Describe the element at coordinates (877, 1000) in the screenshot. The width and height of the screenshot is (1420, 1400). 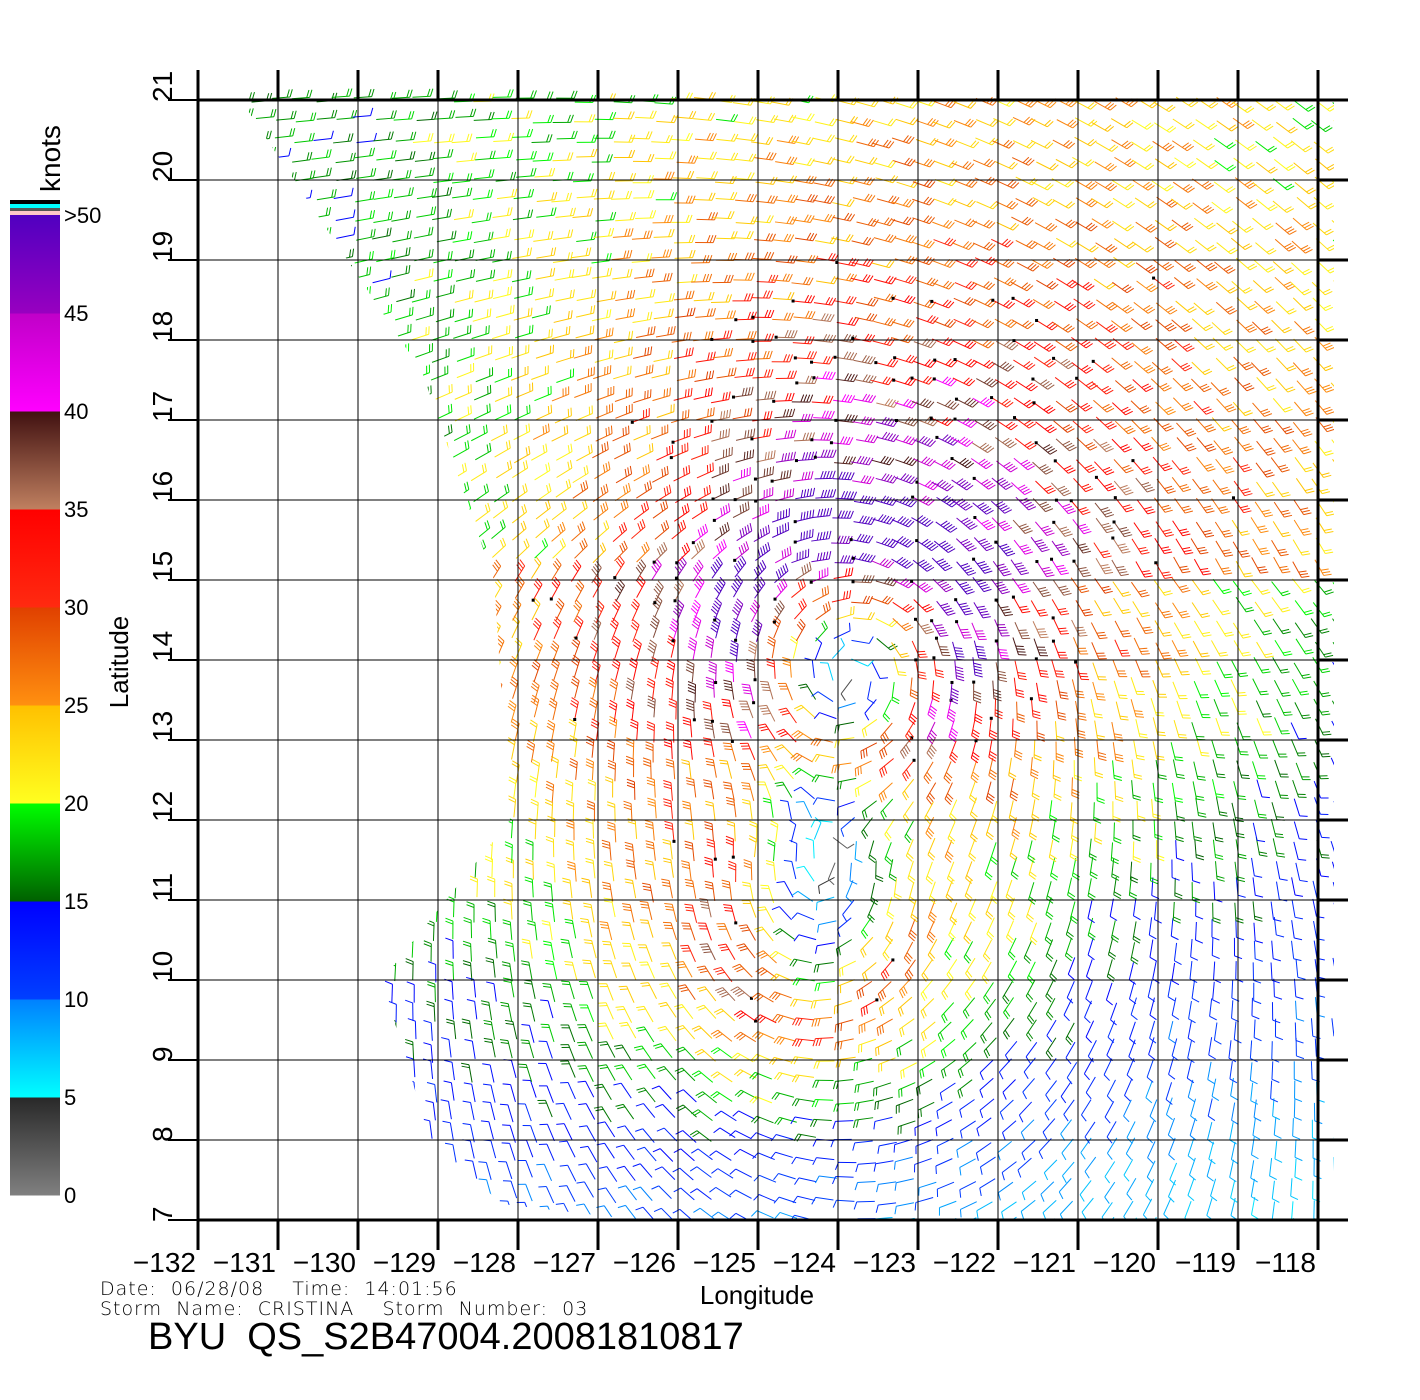
I see `rain-flag` at that location.